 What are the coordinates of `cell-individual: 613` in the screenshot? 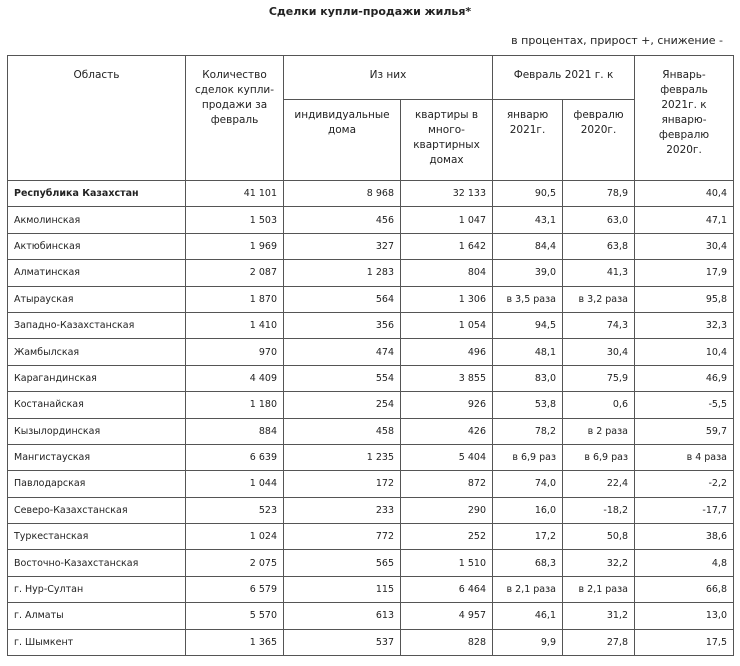 It's located at (342, 616).